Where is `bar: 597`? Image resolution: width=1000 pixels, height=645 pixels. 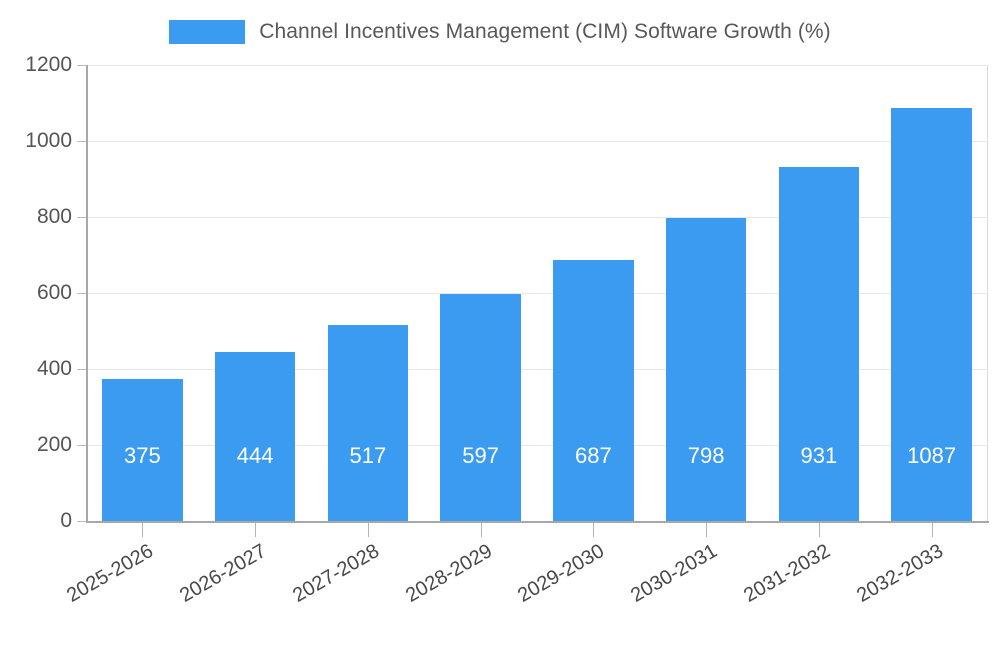
bar: 597 is located at coordinates (480, 407).